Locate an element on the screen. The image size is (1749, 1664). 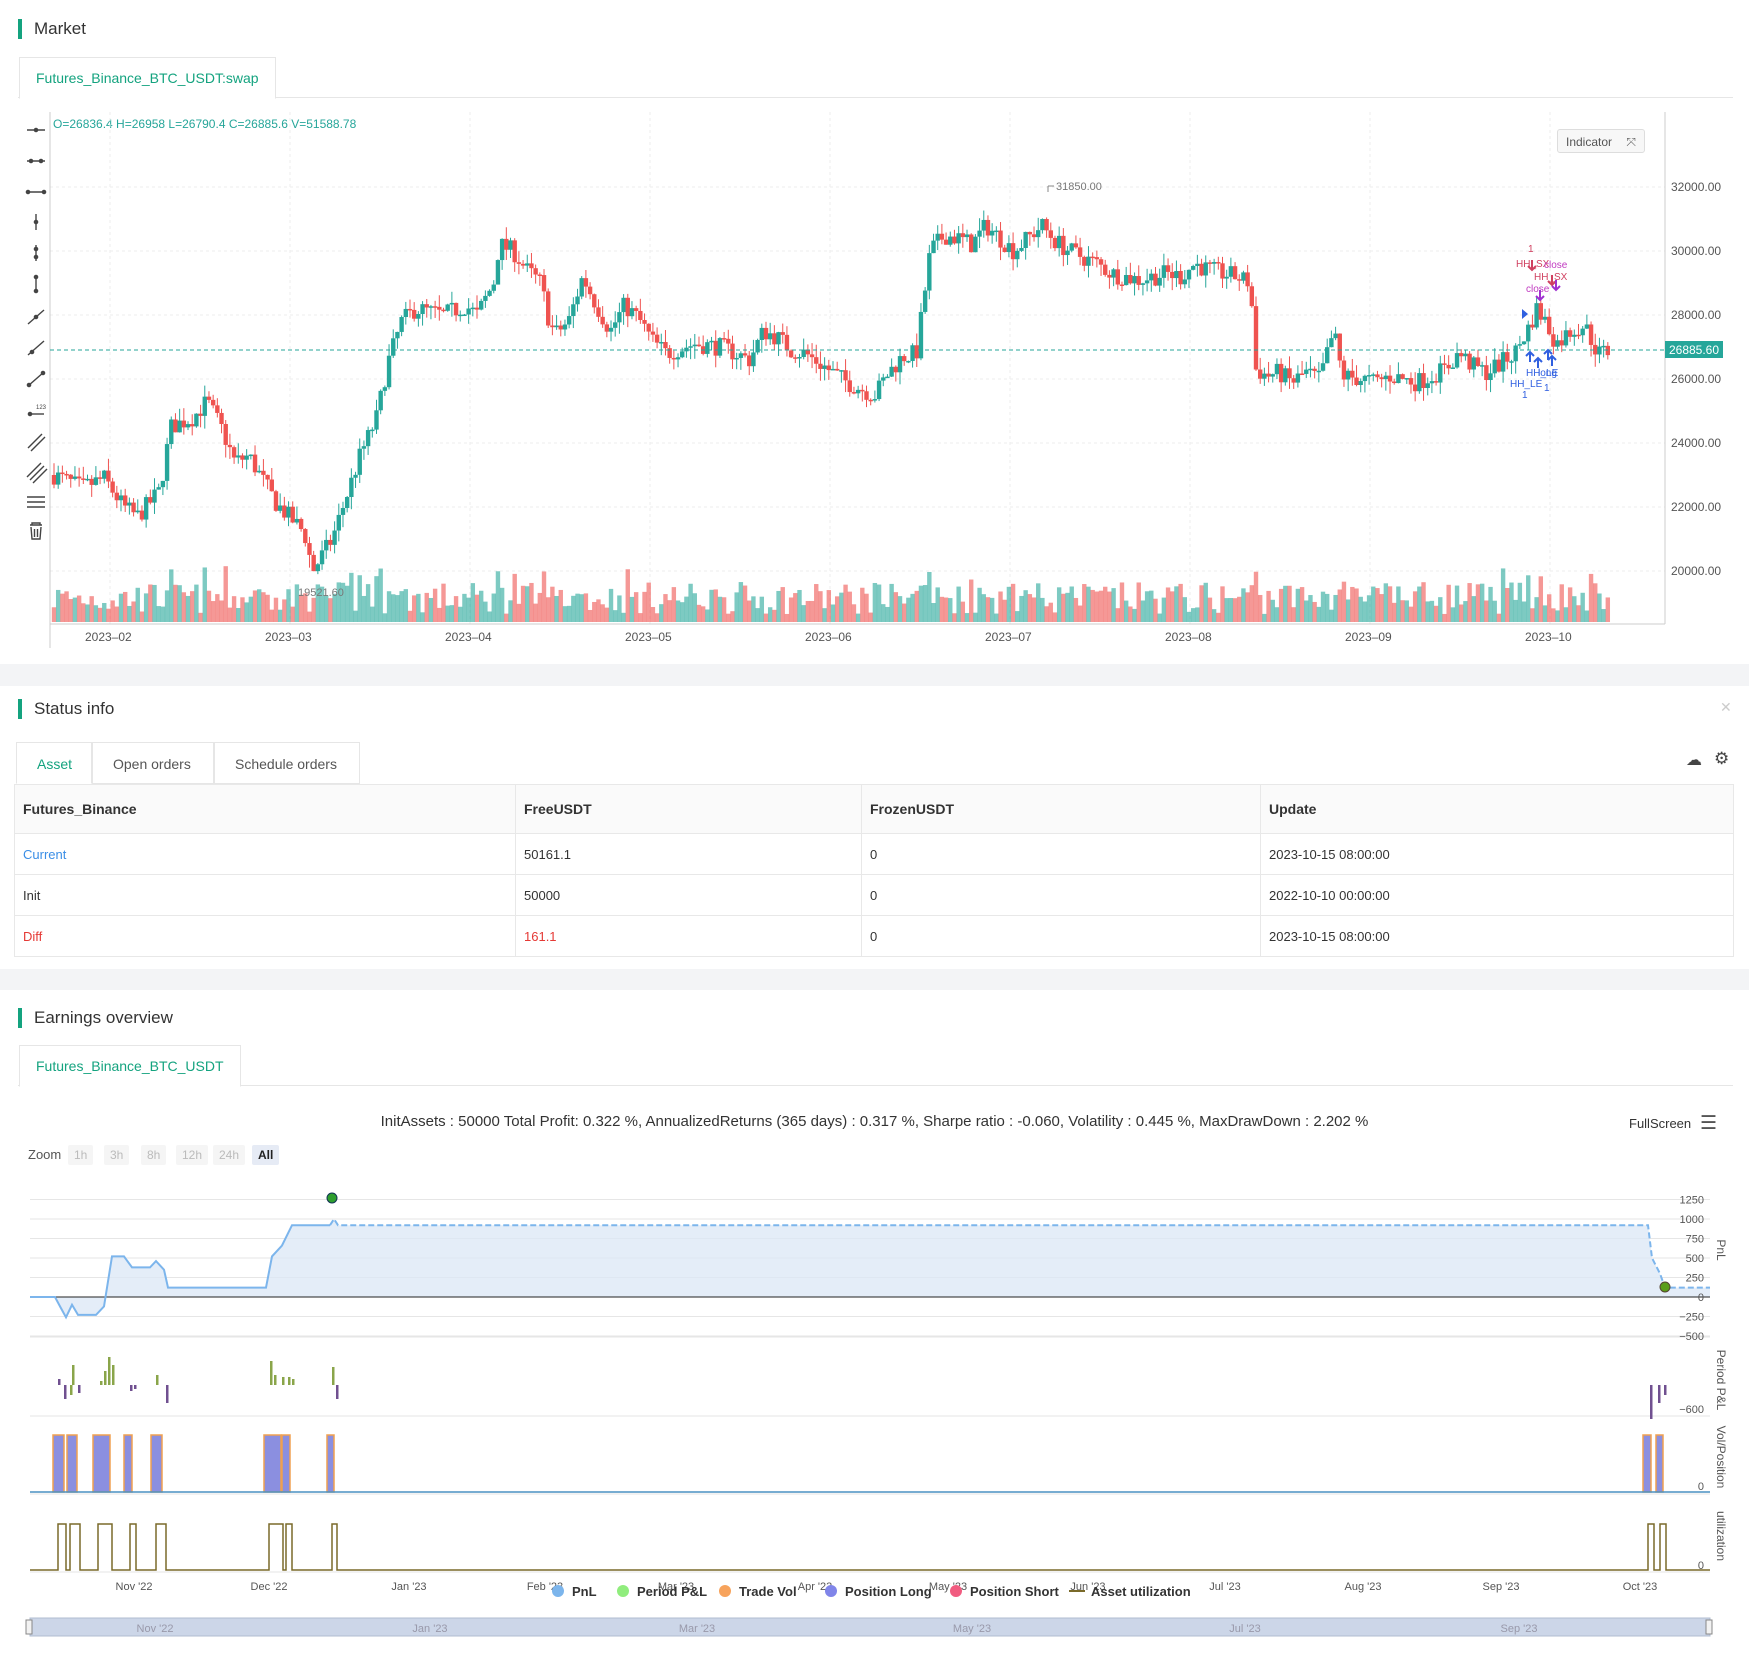
earnings-tab: Futures_Binance_BTC_USDT is located at coordinates (130, 1066).